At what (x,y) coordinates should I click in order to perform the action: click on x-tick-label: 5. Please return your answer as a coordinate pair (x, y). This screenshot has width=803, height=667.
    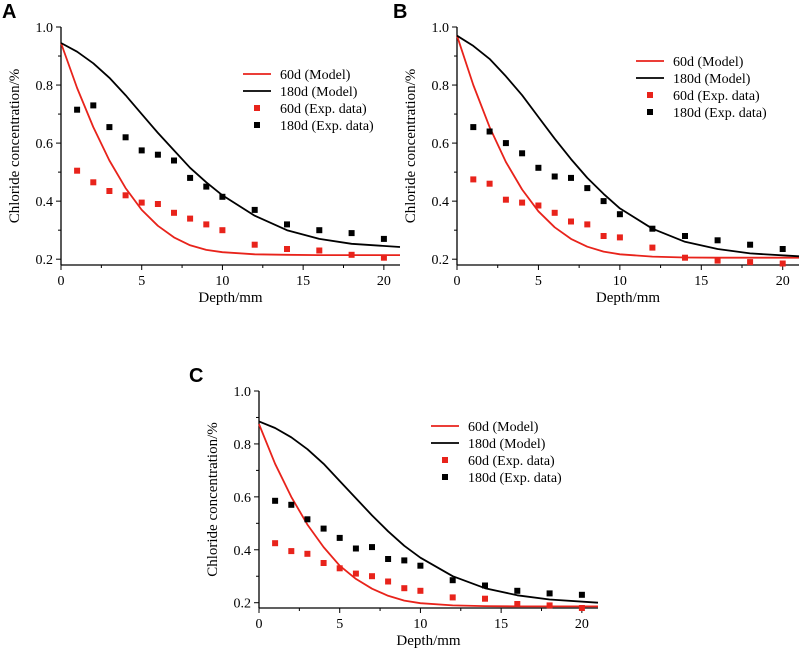
    Looking at the image, I should click on (538, 281).